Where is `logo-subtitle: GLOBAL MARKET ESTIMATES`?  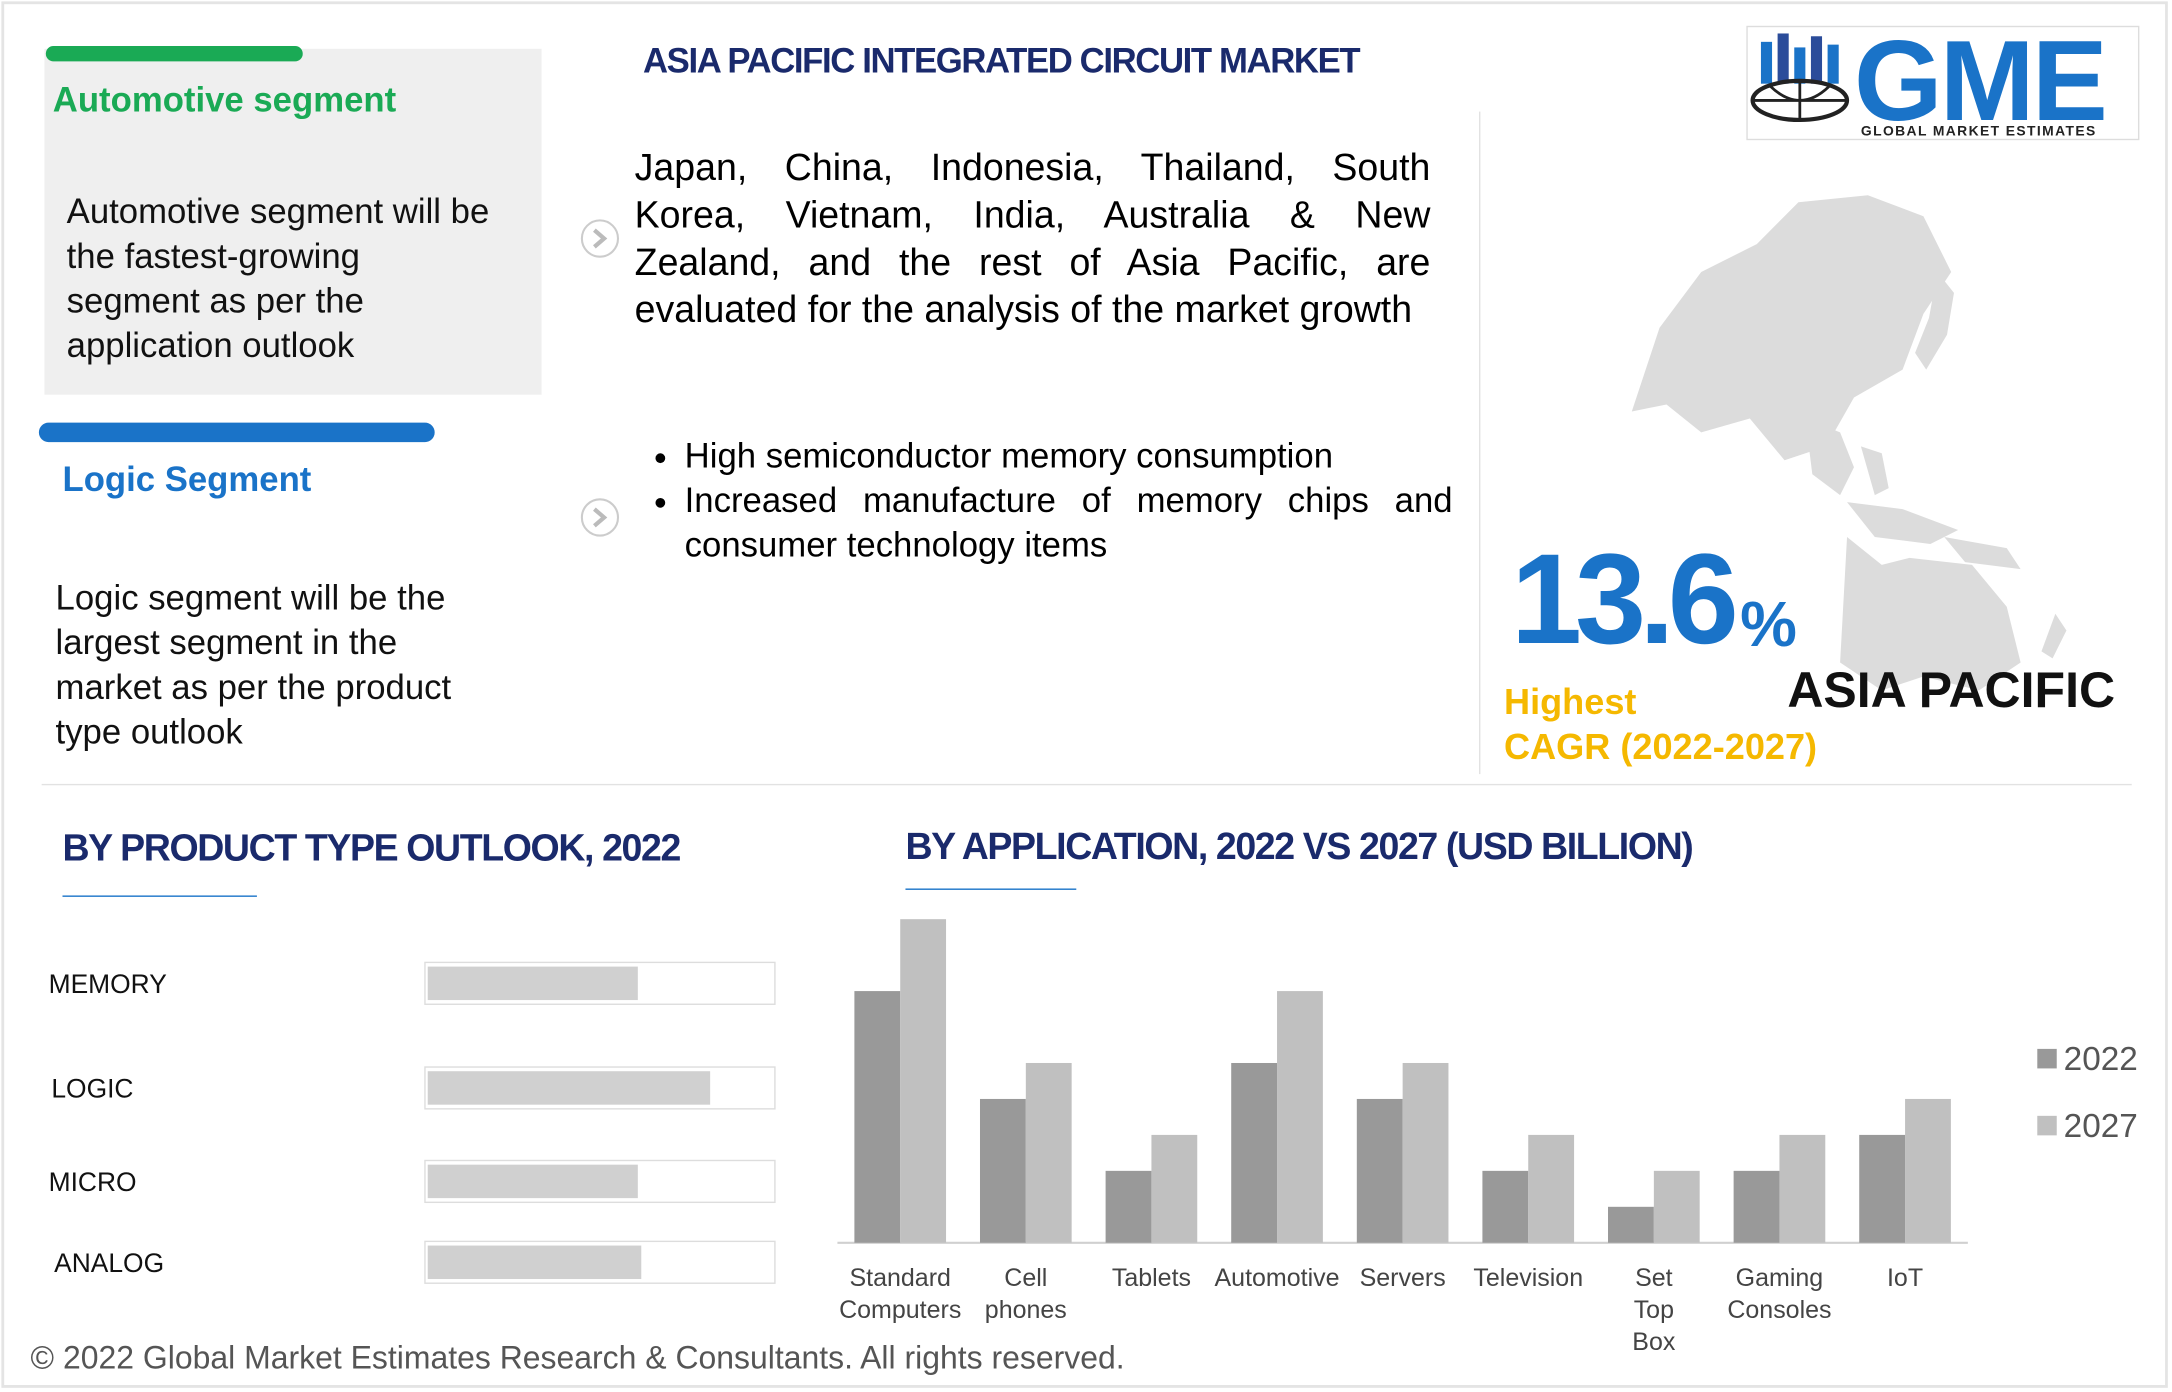 logo-subtitle: GLOBAL MARKET ESTIMATES is located at coordinates (1979, 130).